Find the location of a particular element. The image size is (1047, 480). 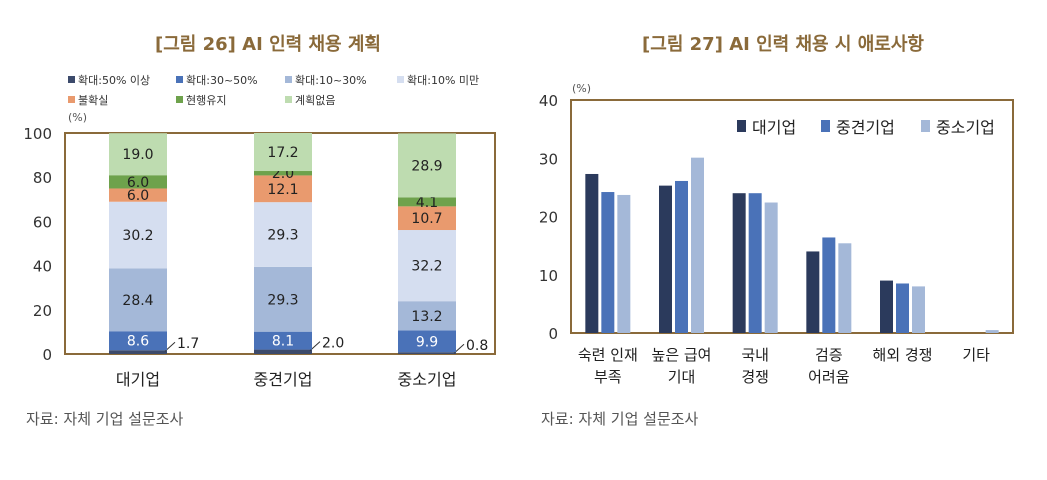

chart-27-y-tick: 0 is located at coordinates (553, 334).